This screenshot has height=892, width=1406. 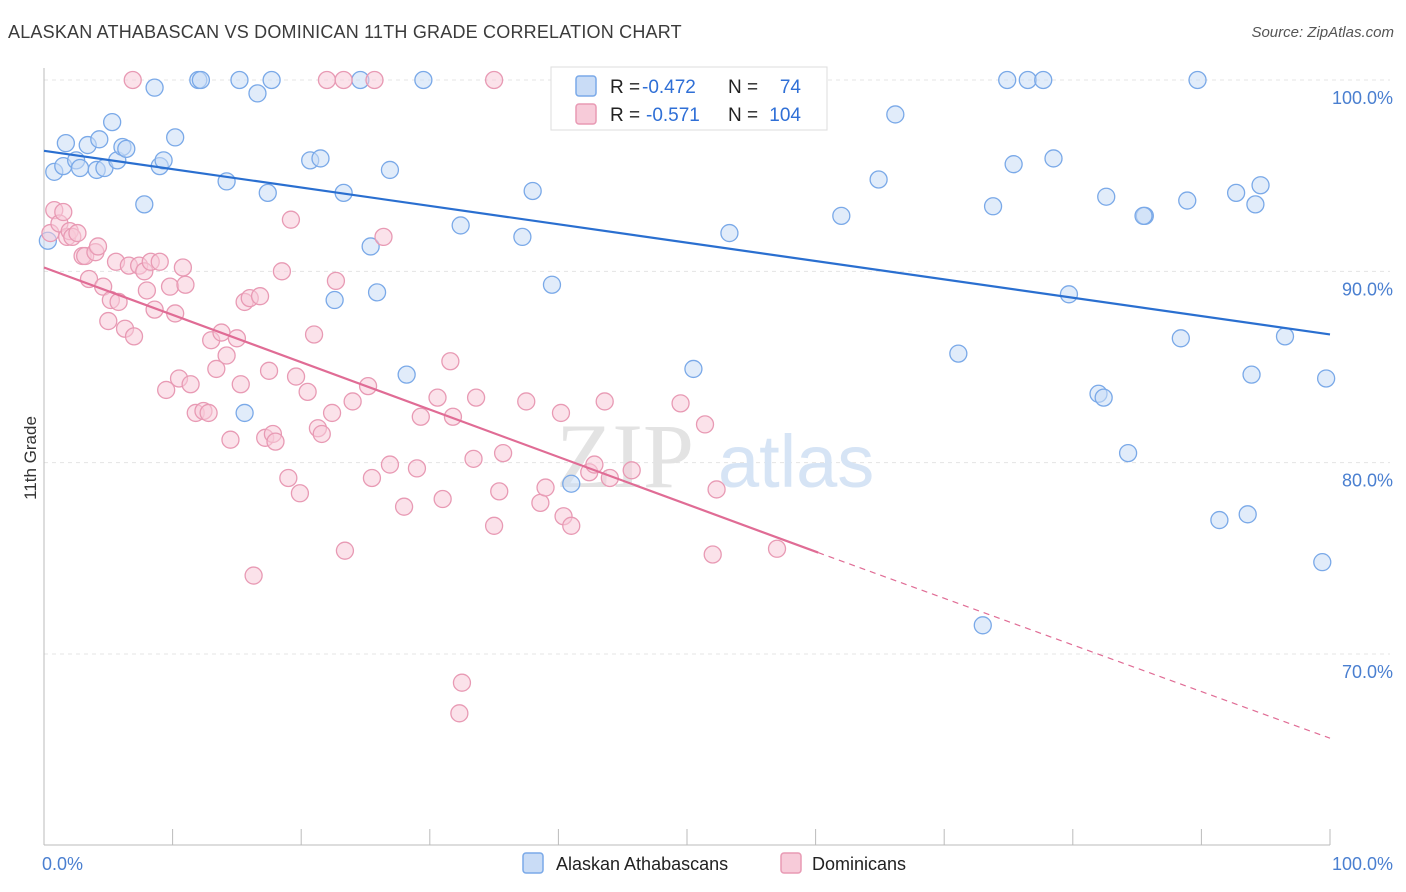 What do you see at coordinates (715, 456) in the screenshot?
I see `watermark: ZIP atlas` at bounding box center [715, 456].